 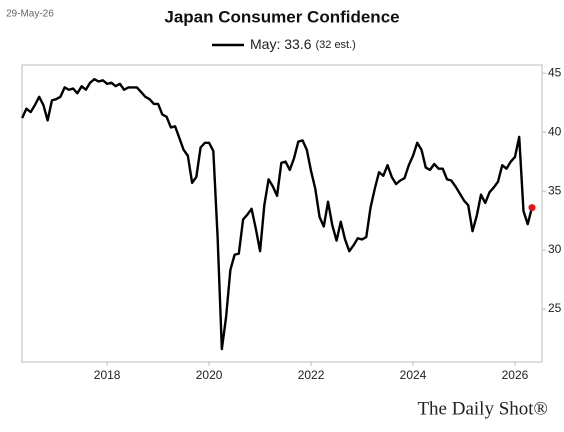 I want to click on y-tick-label: 40, so click(x=555, y=131).